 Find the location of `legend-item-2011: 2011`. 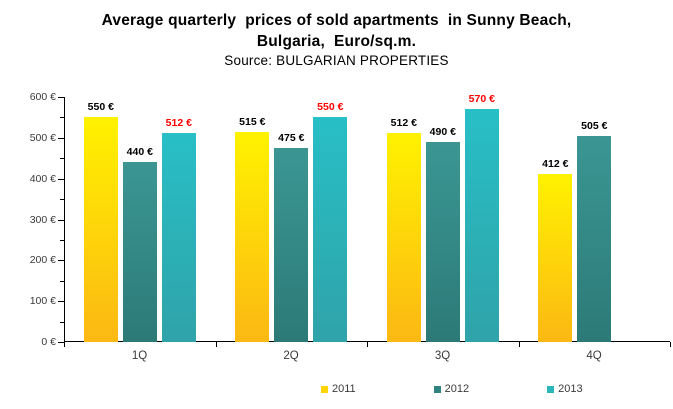

legend-item-2011: 2011 is located at coordinates (338, 389).